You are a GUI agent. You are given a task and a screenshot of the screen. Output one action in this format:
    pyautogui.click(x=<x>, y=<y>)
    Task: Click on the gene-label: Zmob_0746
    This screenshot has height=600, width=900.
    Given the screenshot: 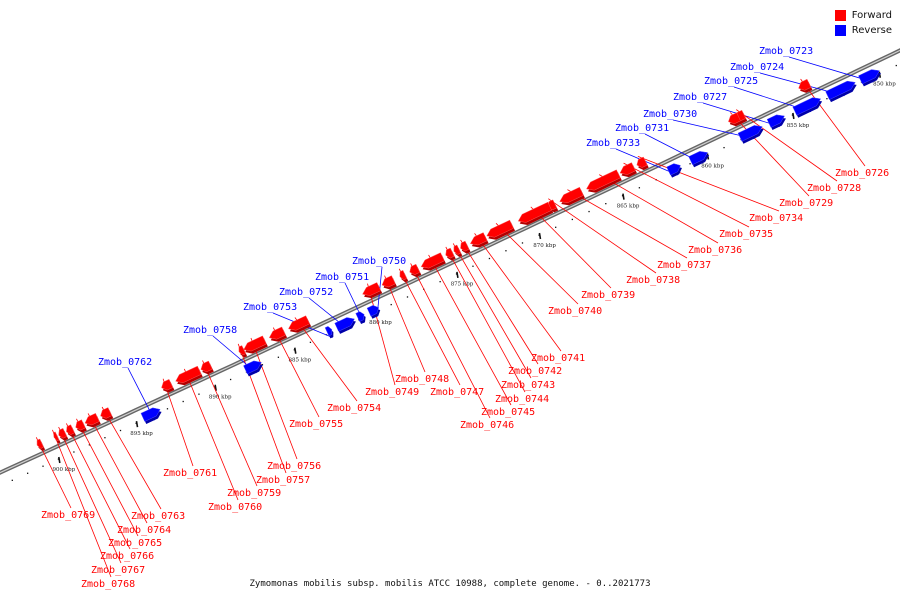 What is the action you would take?
    pyautogui.click(x=487, y=425)
    